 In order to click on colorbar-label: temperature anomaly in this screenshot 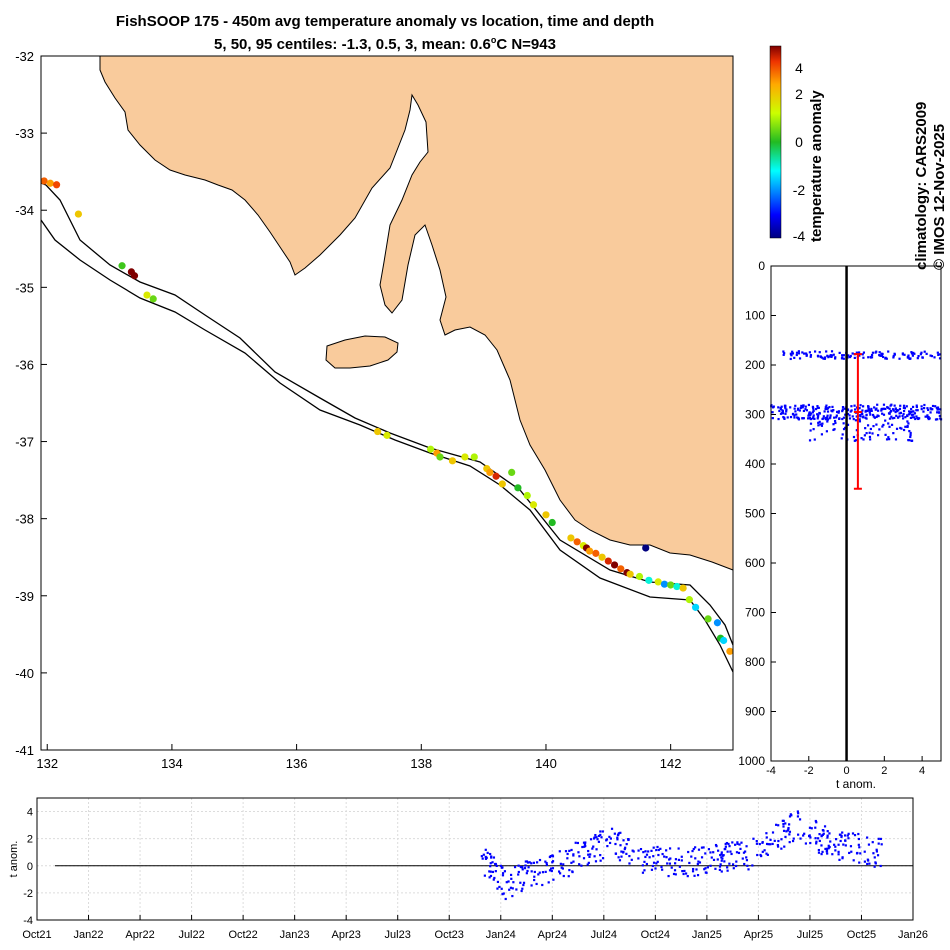, I will do `click(816, 166)`.